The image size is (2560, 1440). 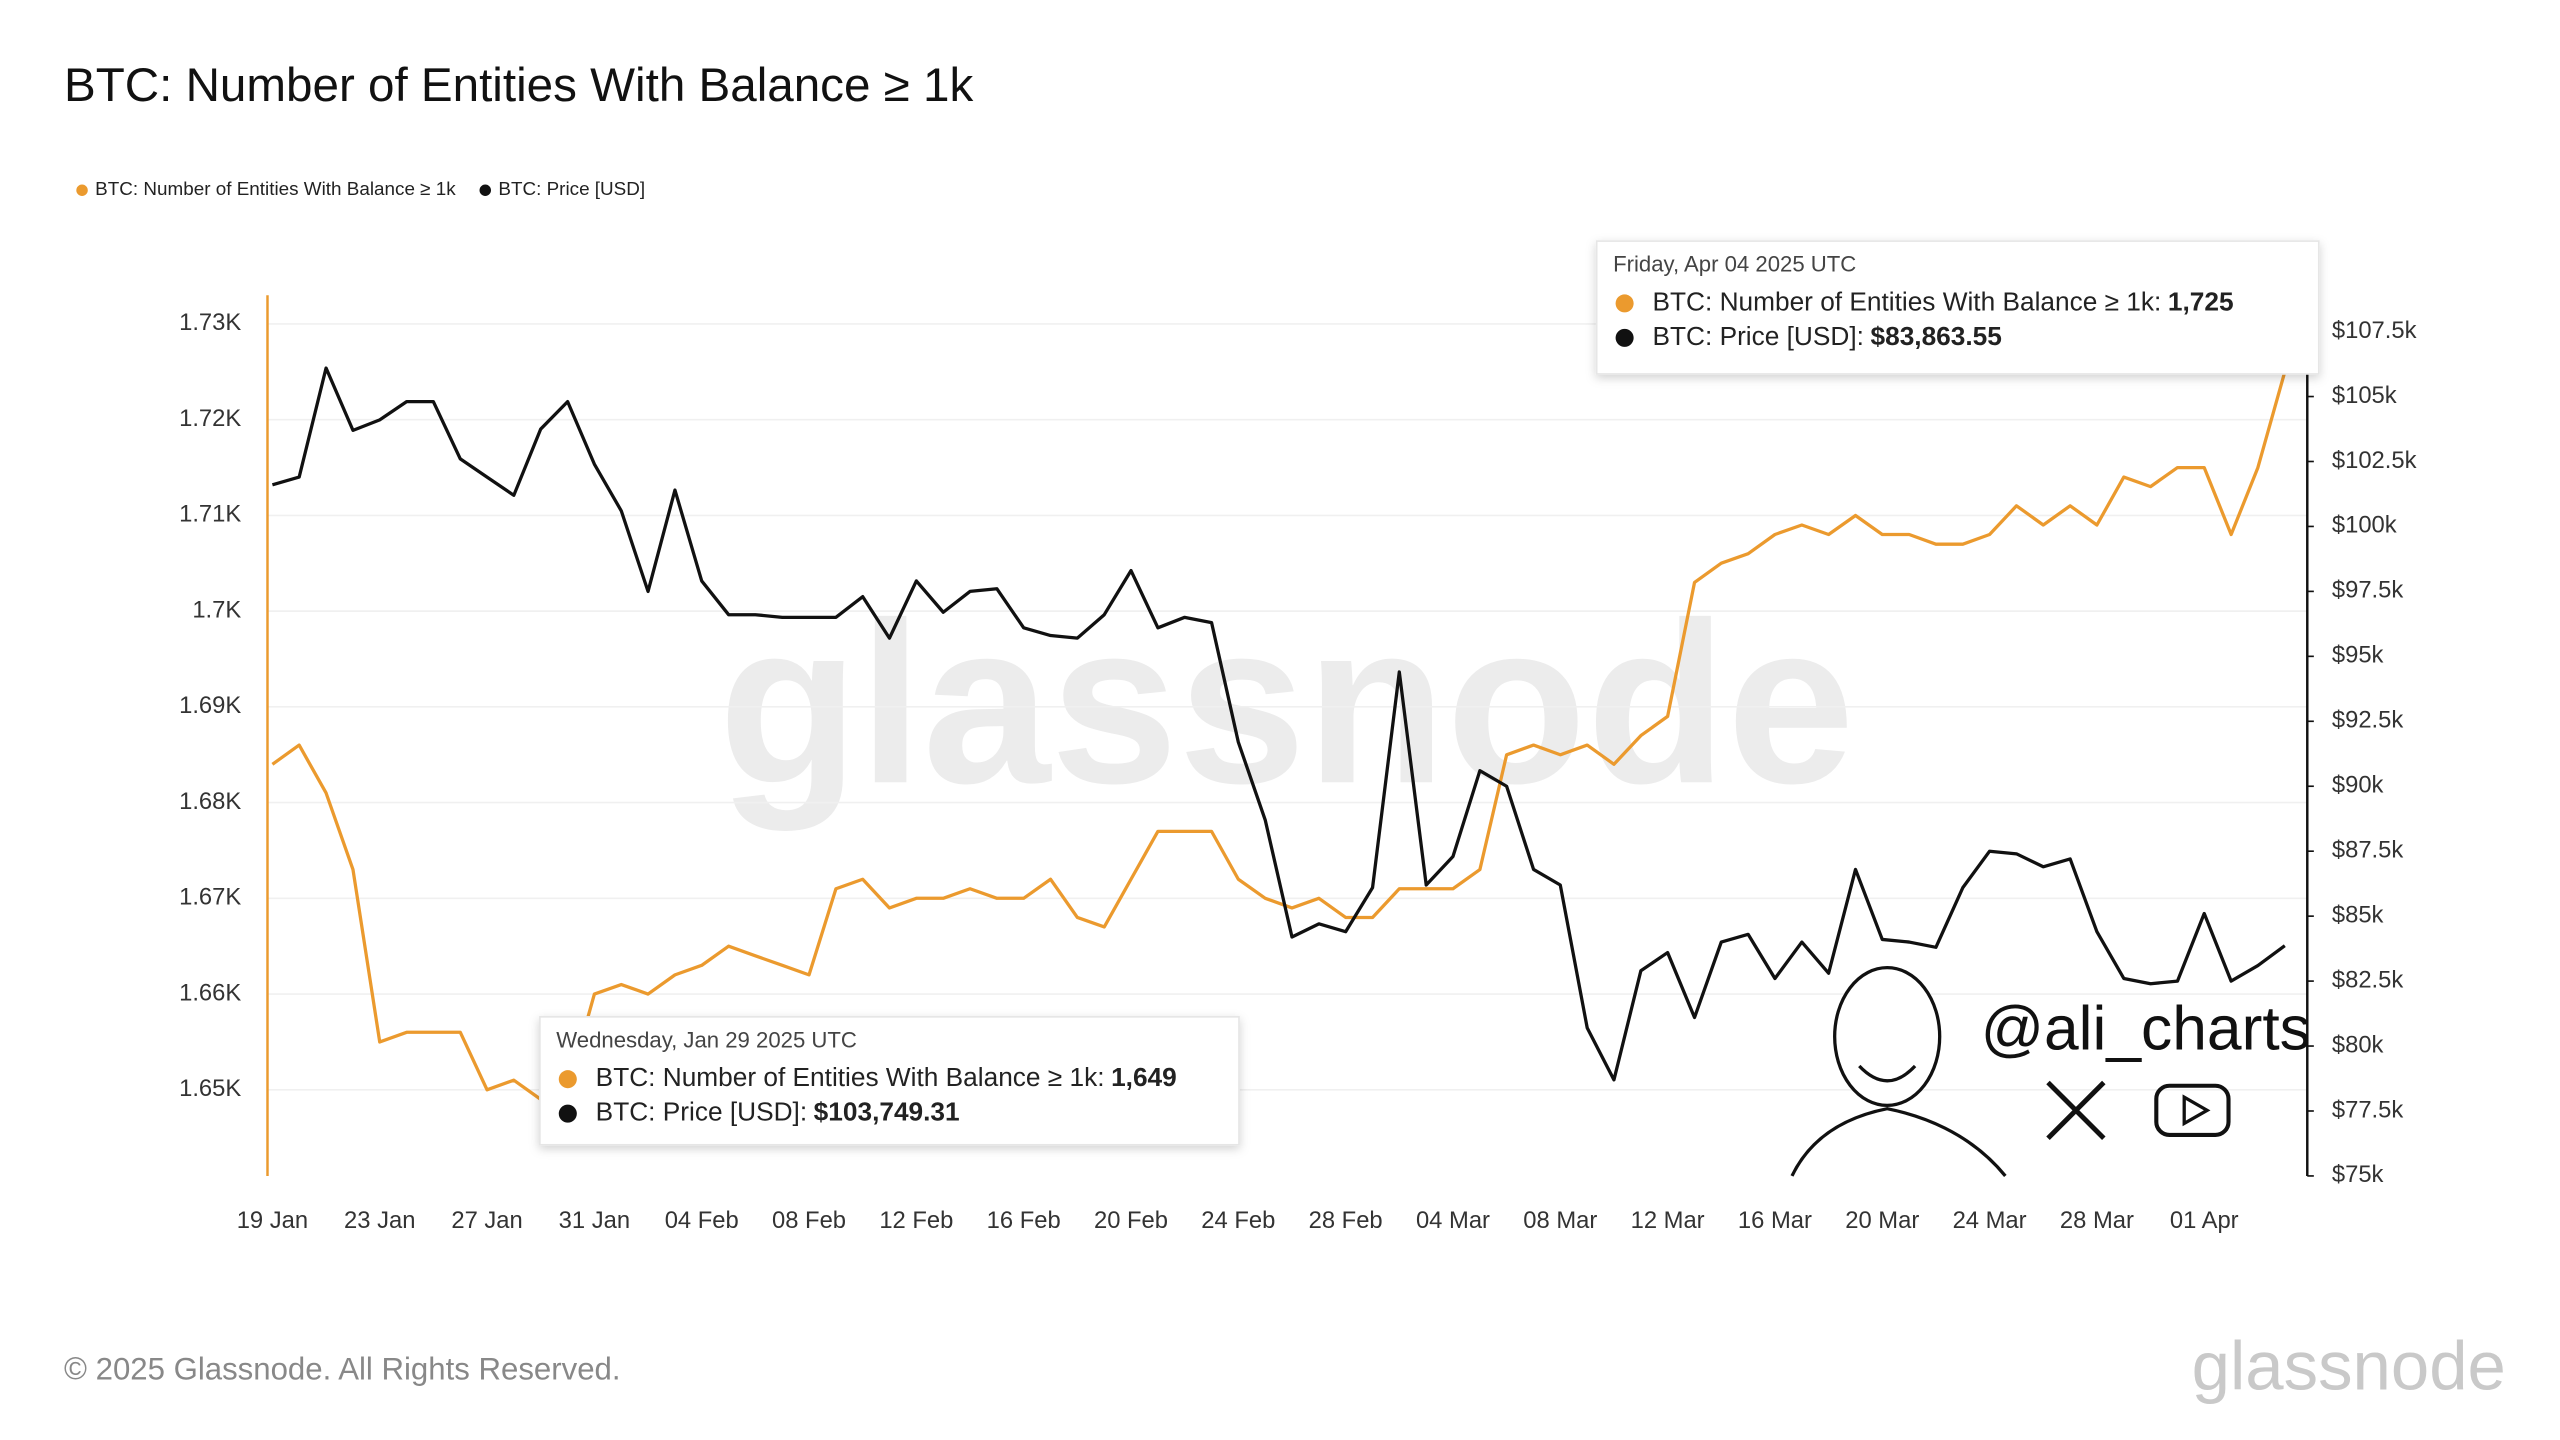 I want to click on x-tick-label: 28 Feb, so click(x=1346, y=1220).